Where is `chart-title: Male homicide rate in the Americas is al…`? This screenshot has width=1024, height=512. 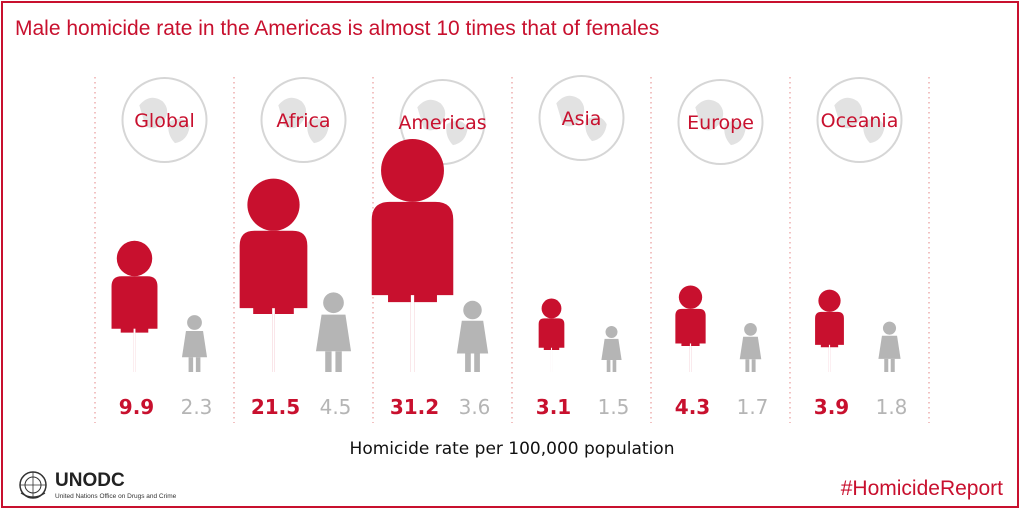 chart-title: Male homicide rate in the Americas is al… is located at coordinates (337, 28).